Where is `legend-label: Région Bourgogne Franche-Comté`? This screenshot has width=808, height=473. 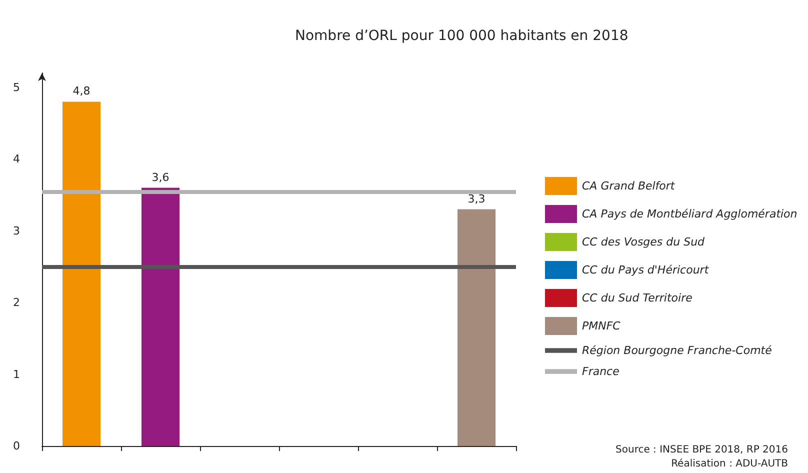
legend-label: Région Bourgogne Franche-Comté is located at coordinates (677, 350).